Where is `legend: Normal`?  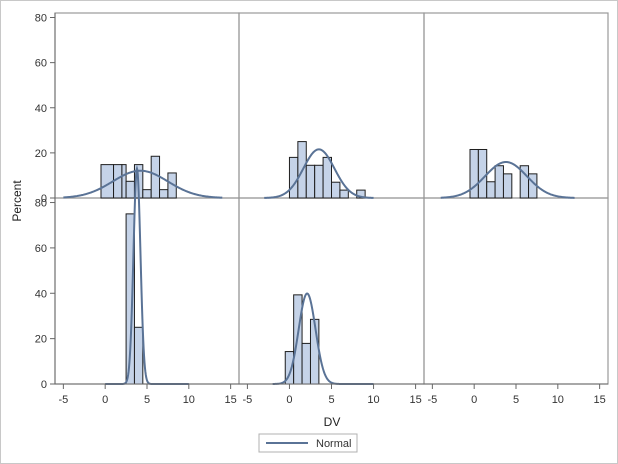
legend: Normal is located at coordinates (308, 443).